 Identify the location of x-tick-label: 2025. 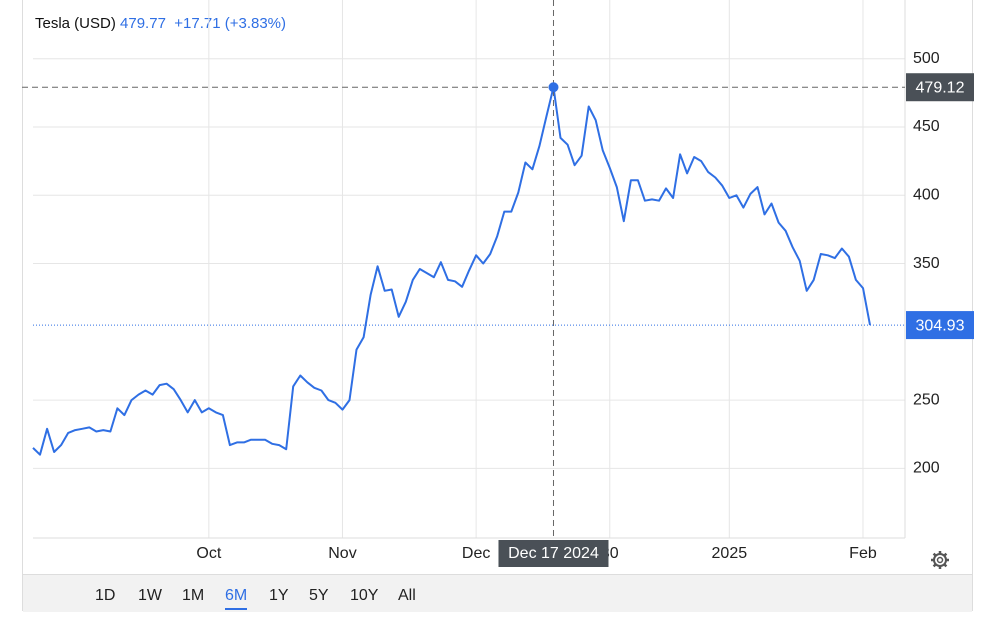
(730, 553).